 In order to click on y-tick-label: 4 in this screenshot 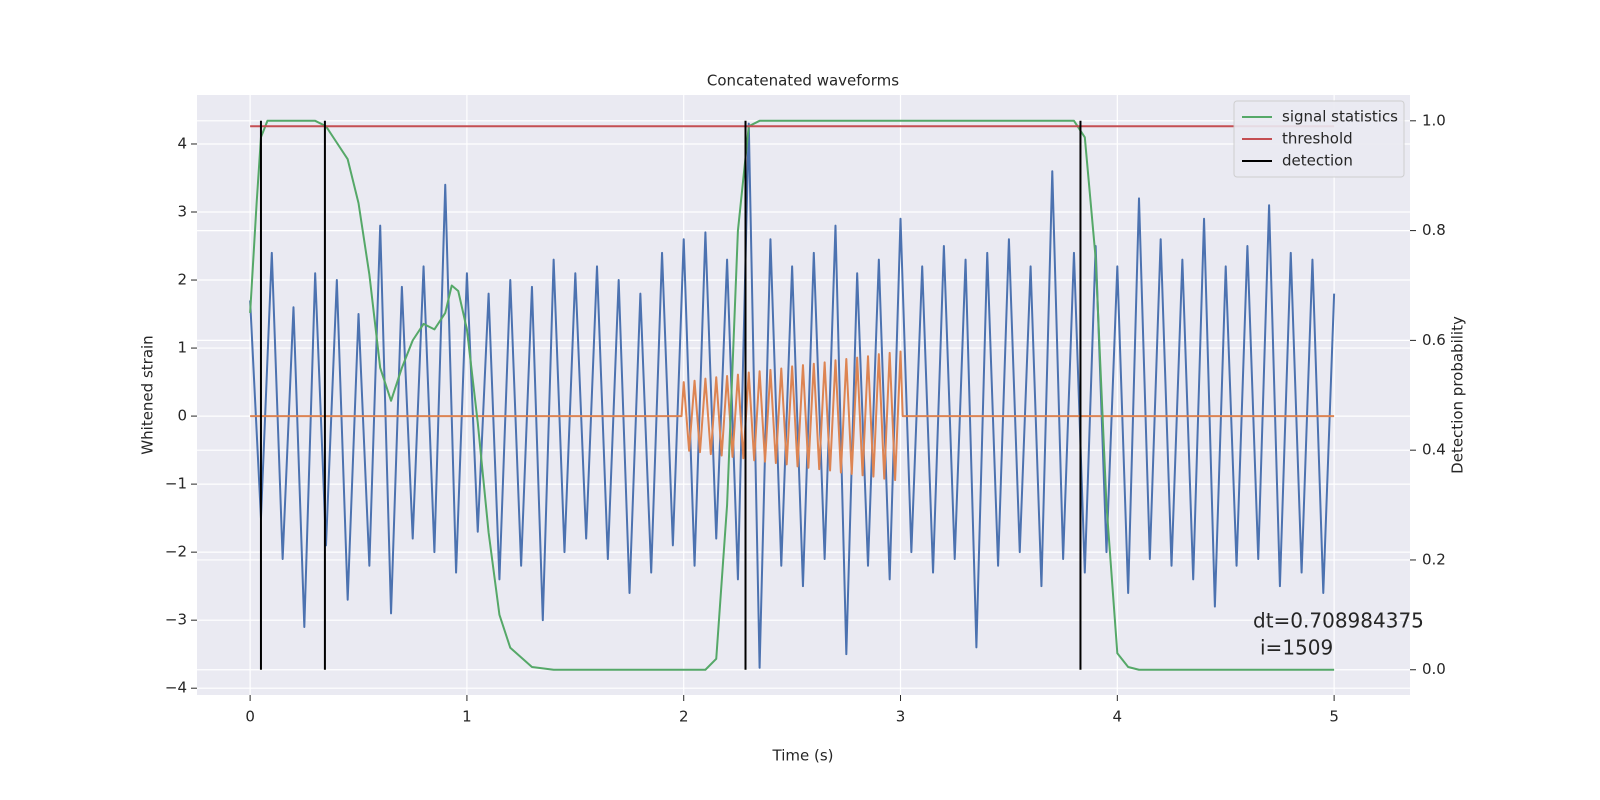, I will do `click(182, 143)`.